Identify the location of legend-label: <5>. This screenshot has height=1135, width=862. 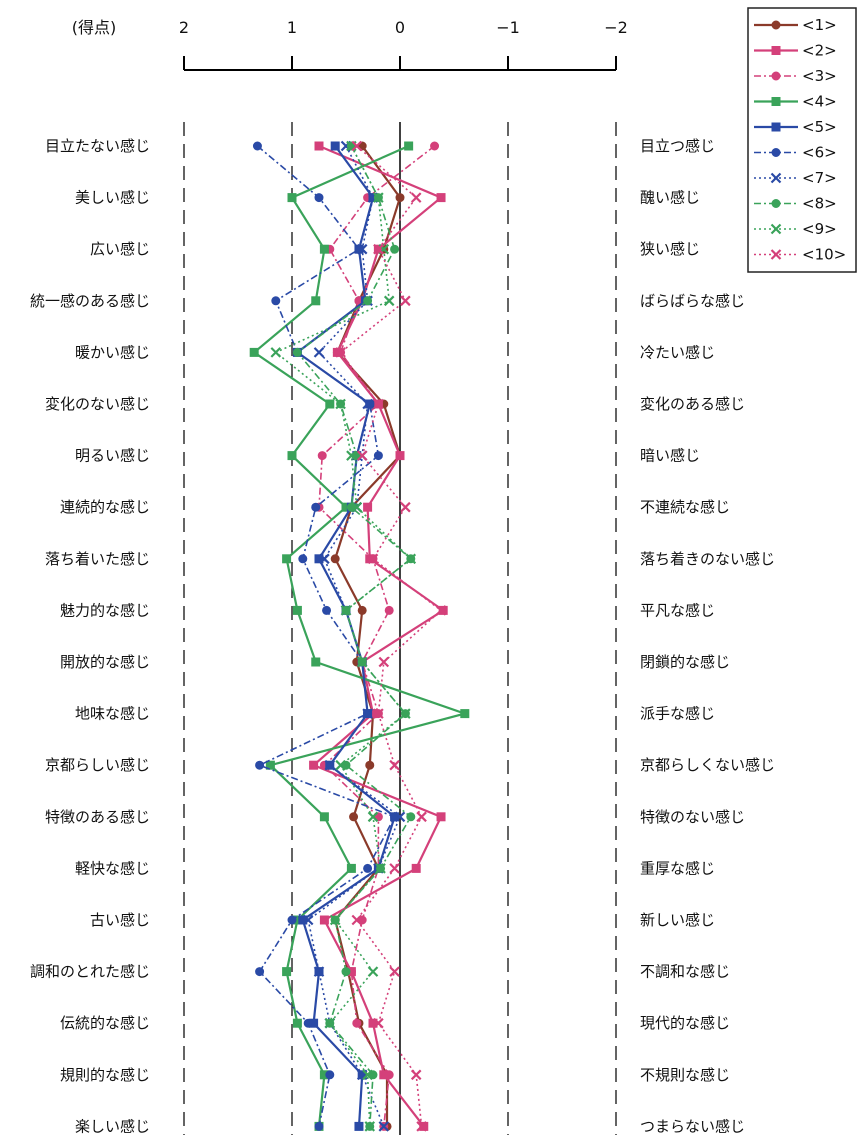
(819, 127).